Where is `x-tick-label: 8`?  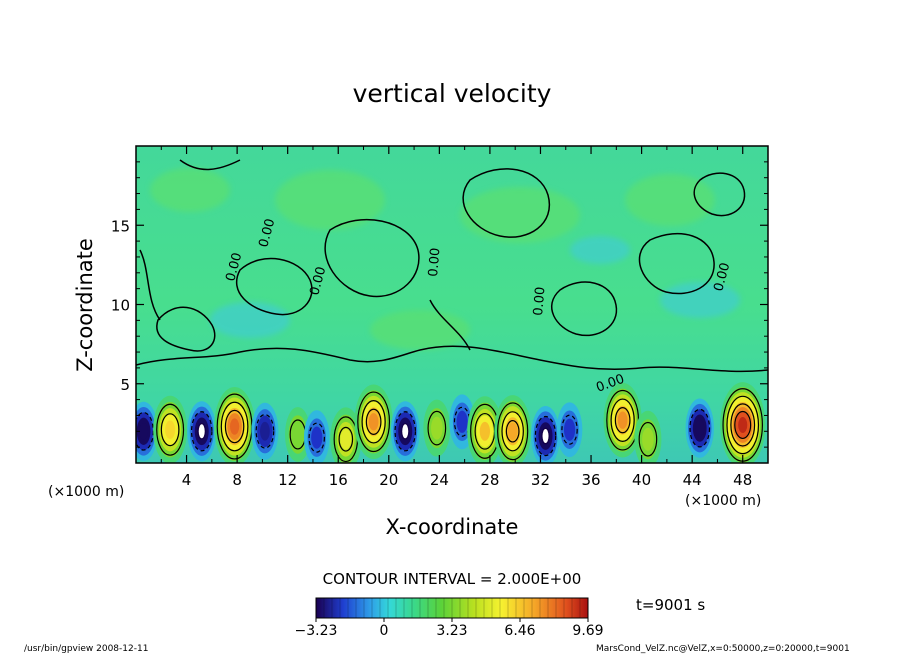 x-tick-label: 8 is located at coordinates (237, 480).